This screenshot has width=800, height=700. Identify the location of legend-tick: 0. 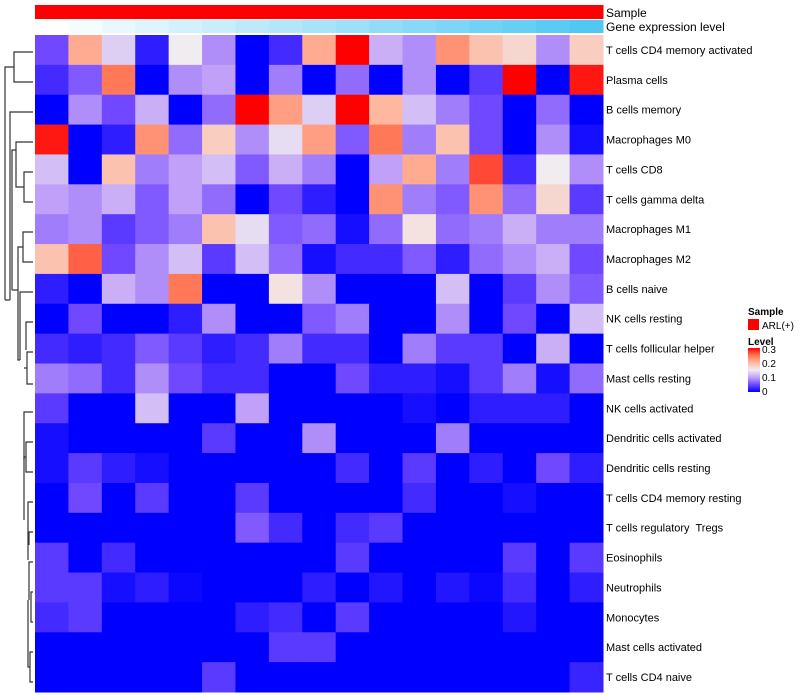
(765, 392).